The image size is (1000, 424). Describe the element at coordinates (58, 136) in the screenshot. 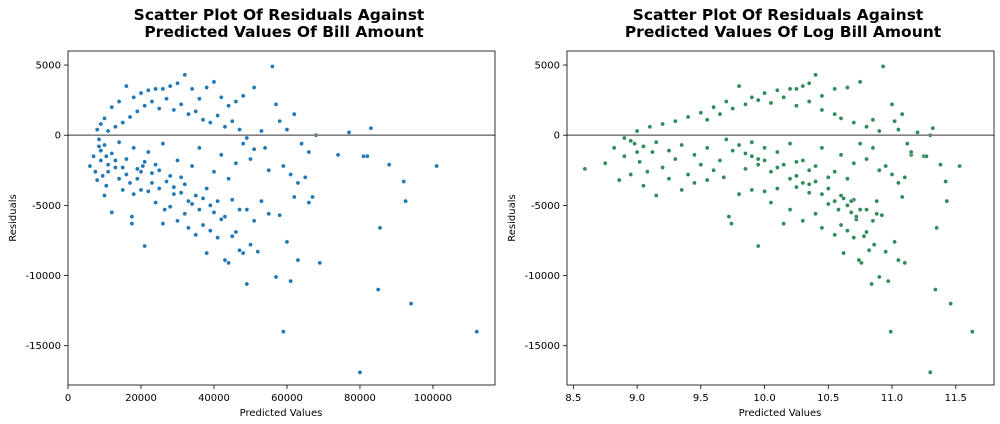

I see `left-y-tick-label: 0` at that location.